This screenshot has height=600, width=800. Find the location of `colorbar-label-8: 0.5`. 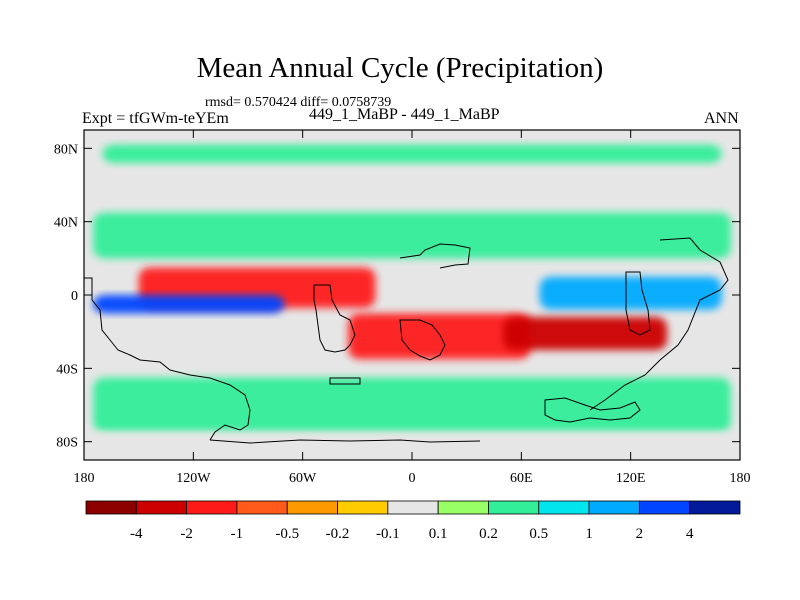

colorbar-label-8: 0.5 is located at coordinates (538, 534).